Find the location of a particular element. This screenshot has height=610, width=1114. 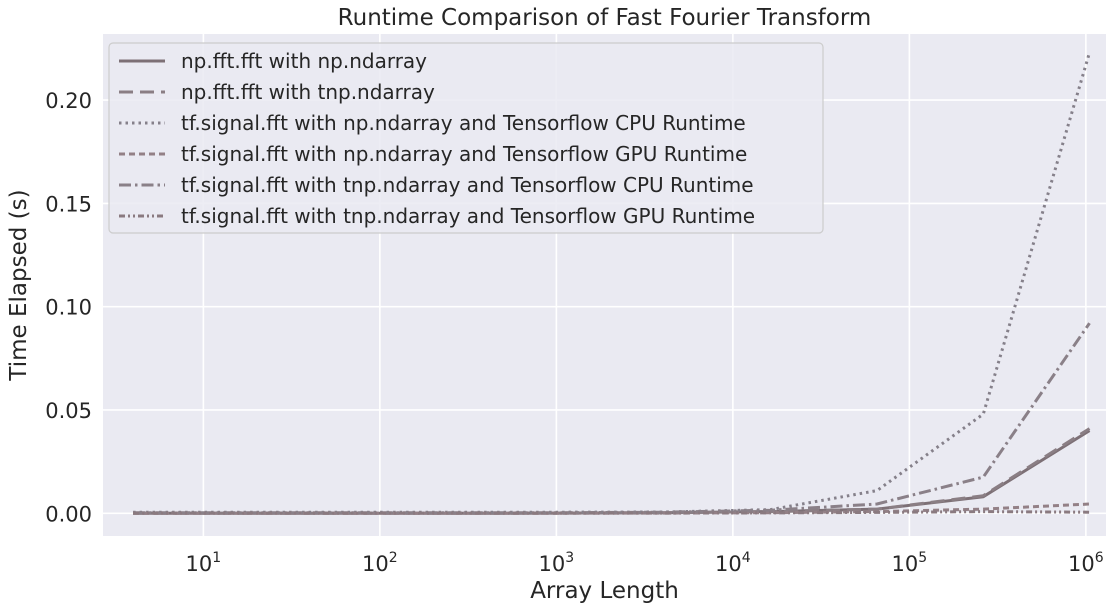

y-tick-labels: 0.00 0.05 0.10 0.15 0.20 is located at coordinates (68, 307).